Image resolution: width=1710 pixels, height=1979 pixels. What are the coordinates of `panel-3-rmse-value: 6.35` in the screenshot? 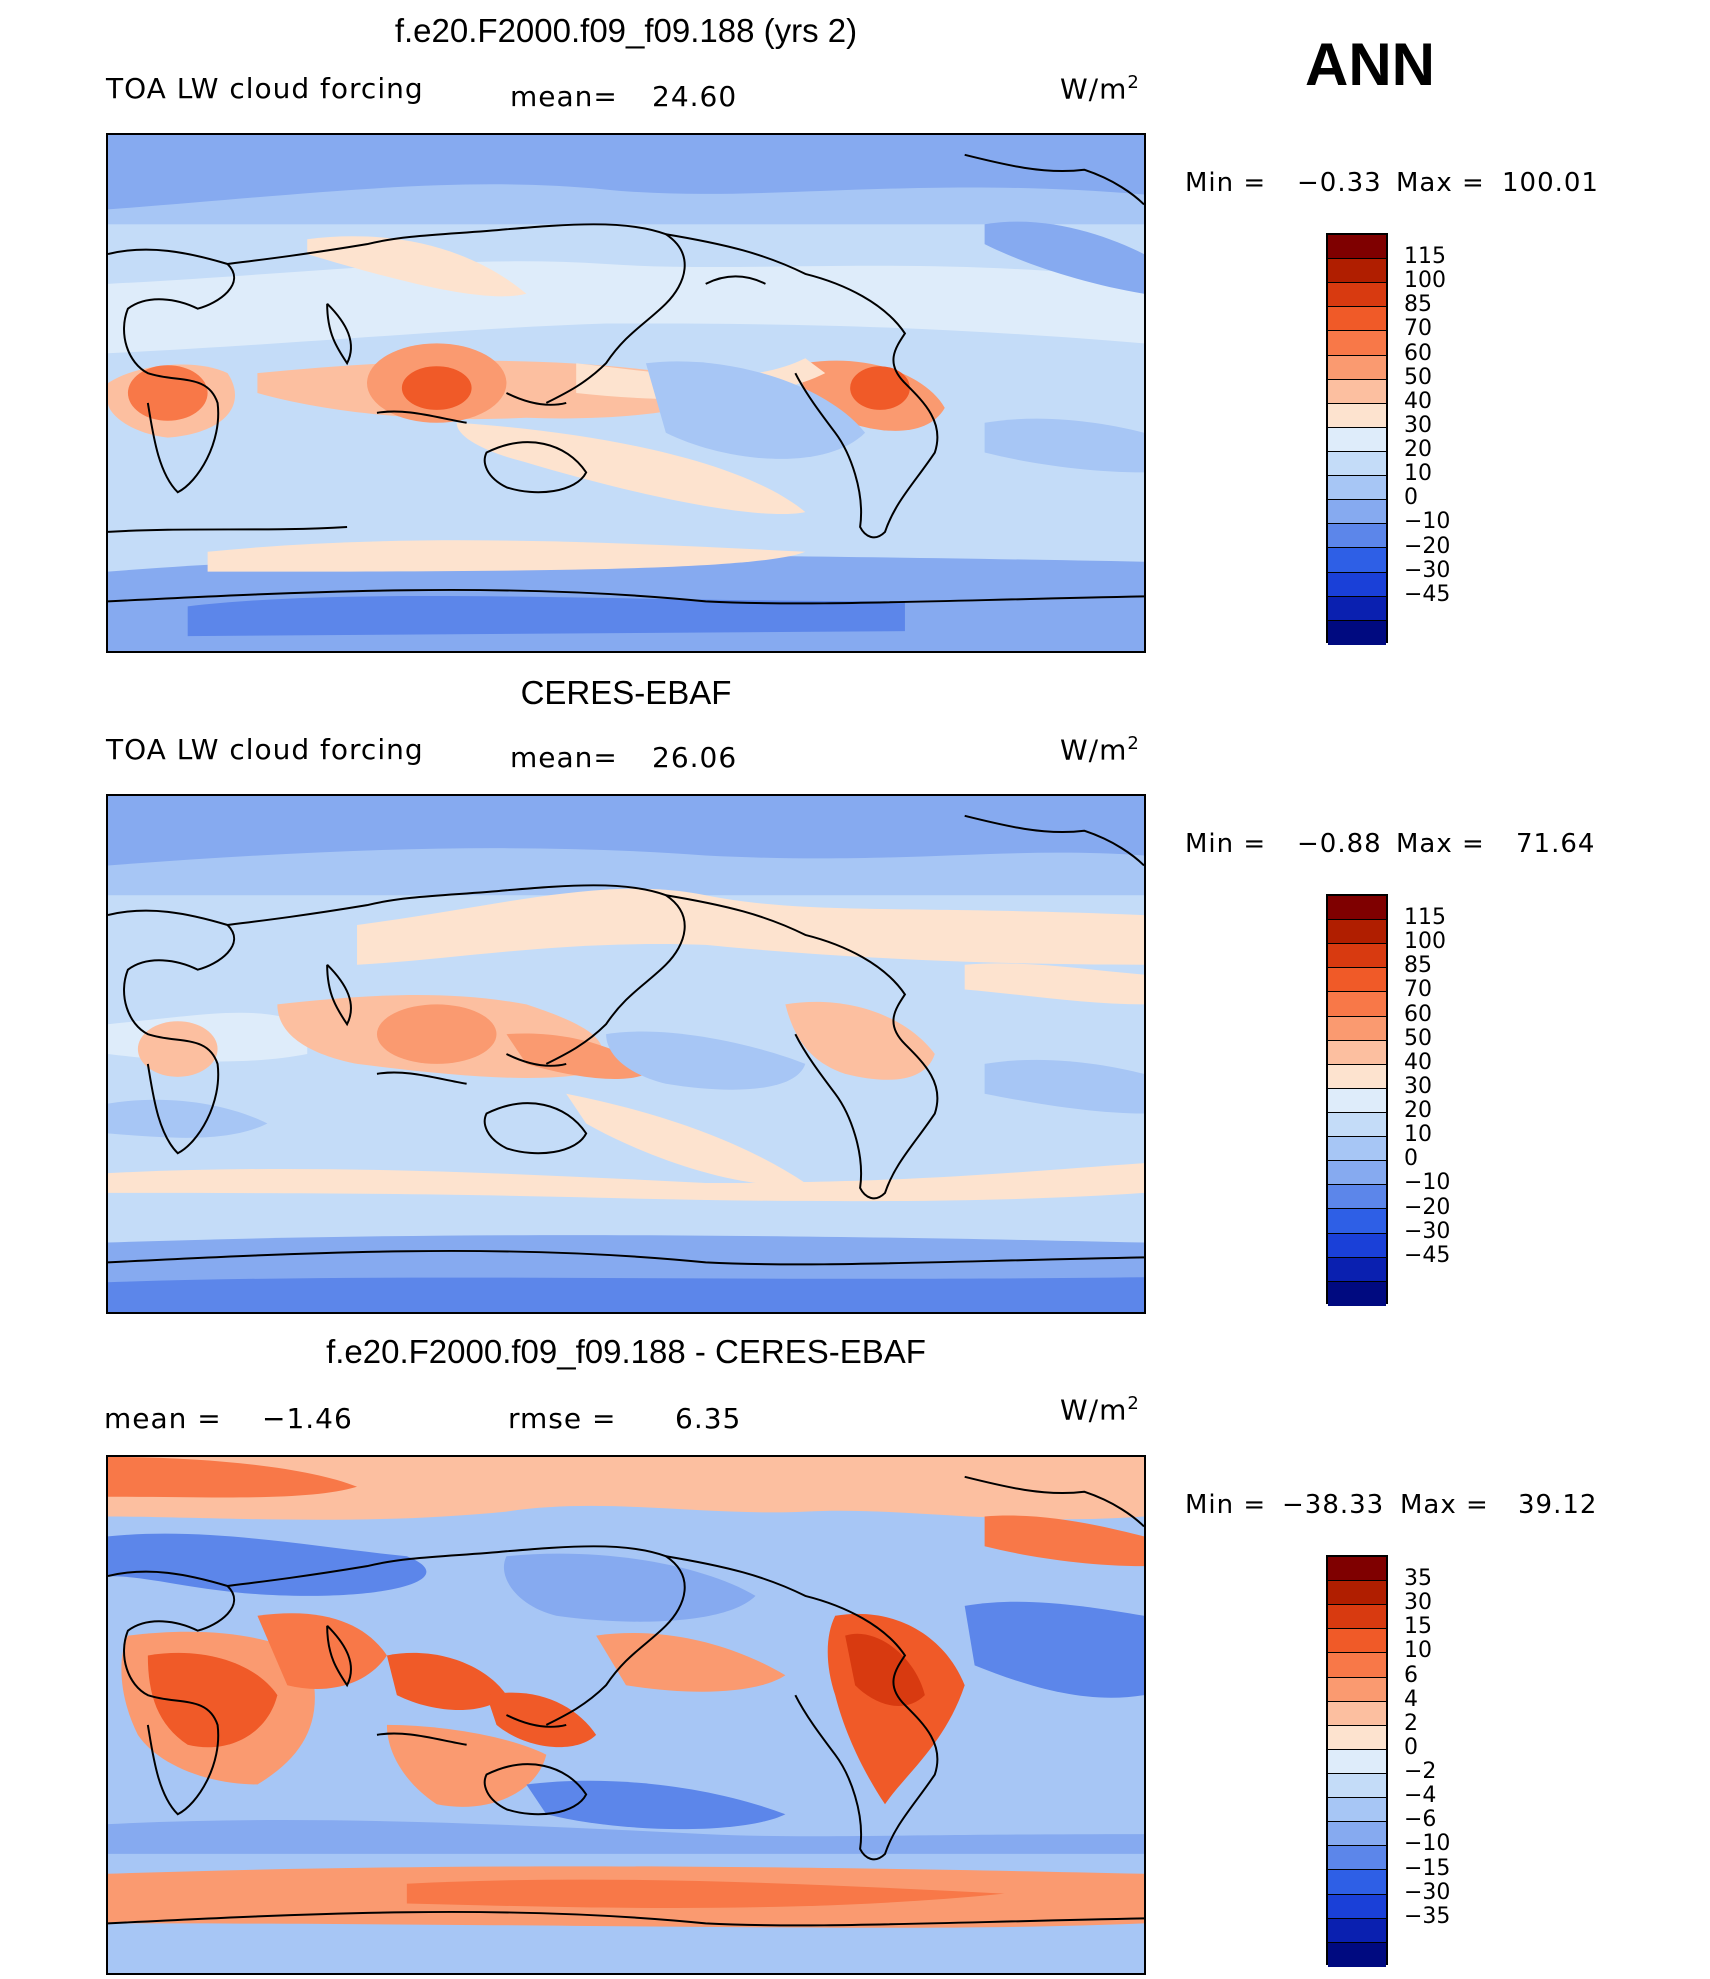 It's located at (708, 1418).